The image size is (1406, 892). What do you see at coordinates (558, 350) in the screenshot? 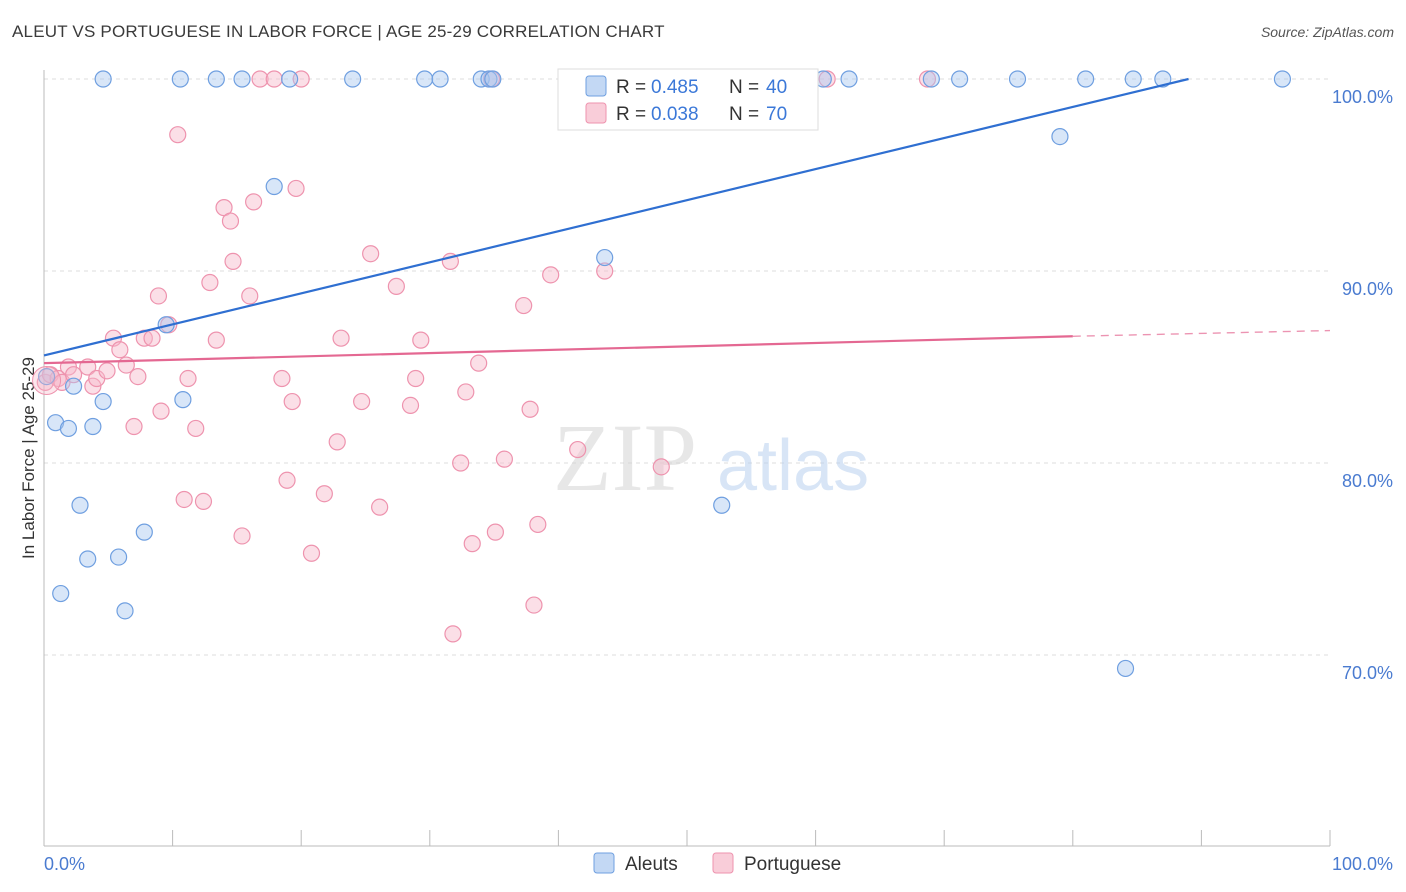
I see `portuguese-trend-line` at bounding box center [558, 350].